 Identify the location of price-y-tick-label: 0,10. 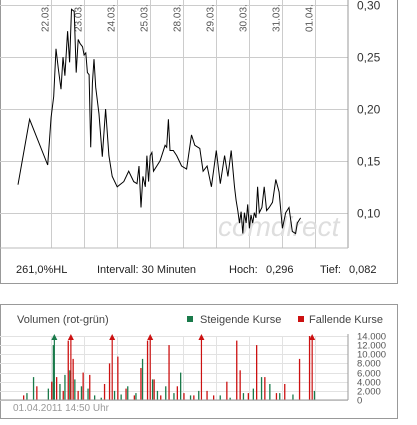
(369, 214).